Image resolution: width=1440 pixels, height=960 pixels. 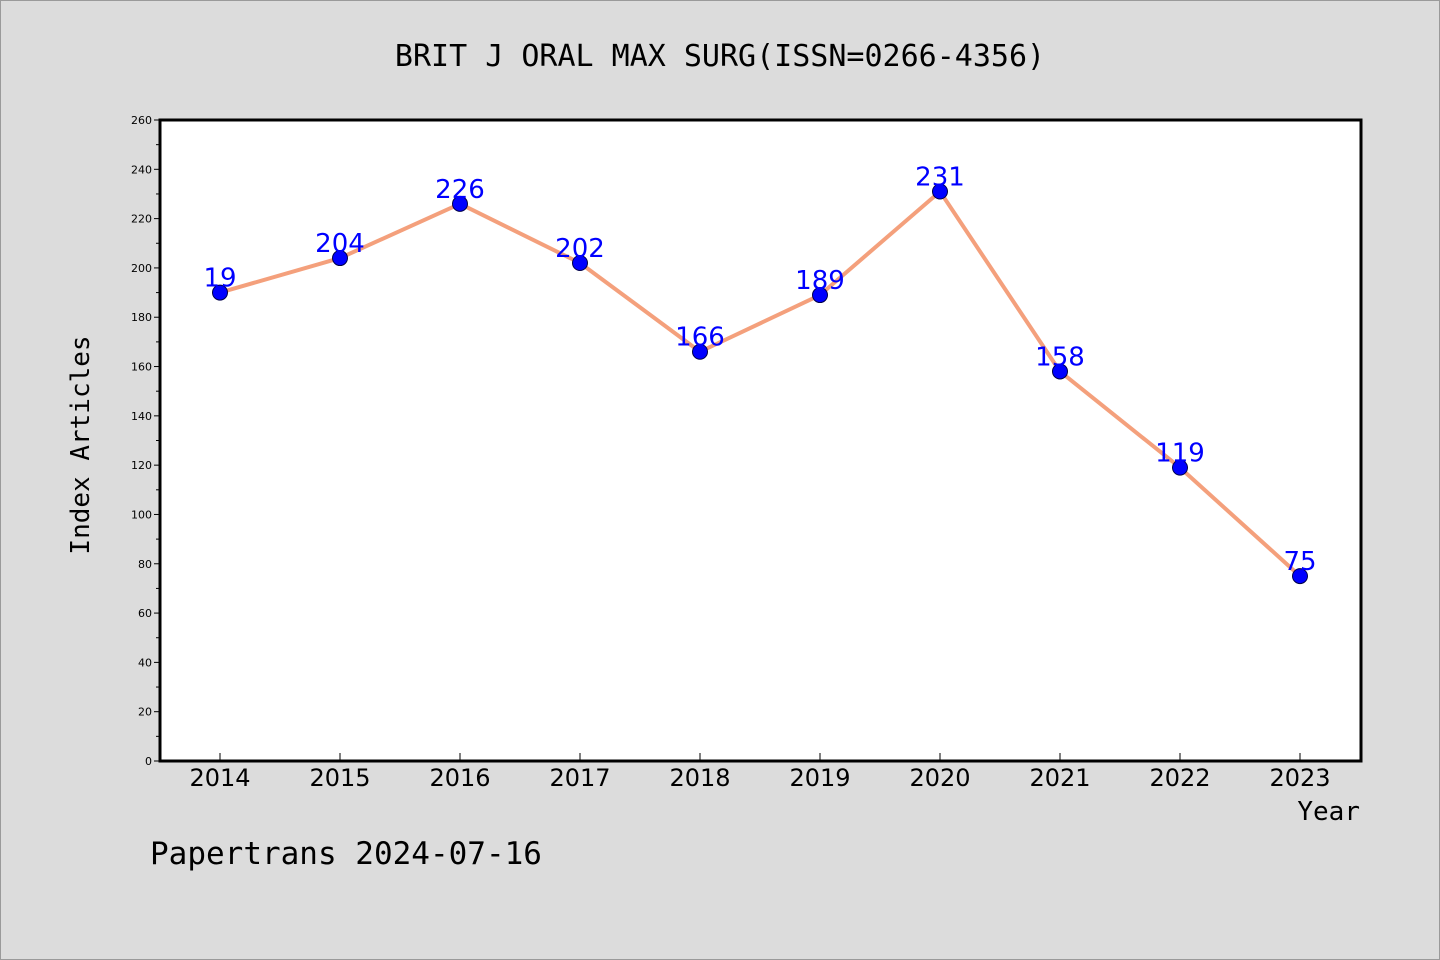 I want to click on y-tick-label: 140, so click(x=141, y=416).